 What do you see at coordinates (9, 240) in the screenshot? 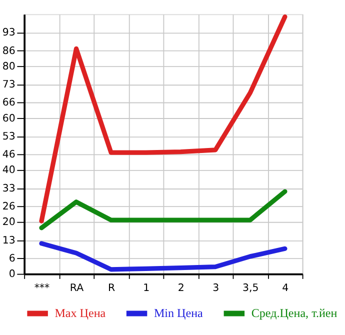
I see `y-tick-label: 13` at bounding box center [9, 240].